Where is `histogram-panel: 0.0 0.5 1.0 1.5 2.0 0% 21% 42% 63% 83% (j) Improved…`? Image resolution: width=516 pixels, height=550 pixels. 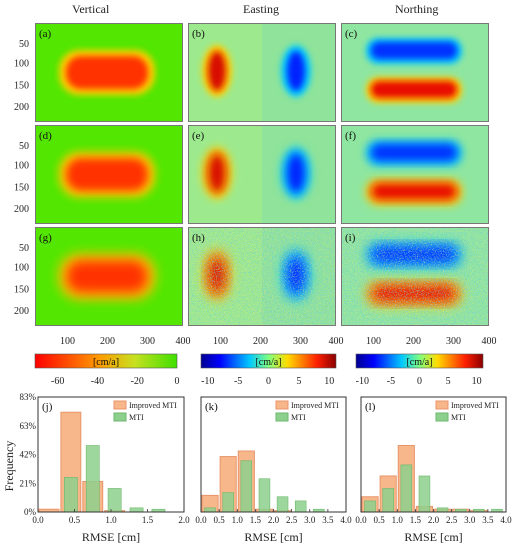 histogram-panel: 0.0 0.5 1.0 1.5 2.0 0% 21% 42% 63% 83% (j) Improved… is located at coordinates (105, 468).